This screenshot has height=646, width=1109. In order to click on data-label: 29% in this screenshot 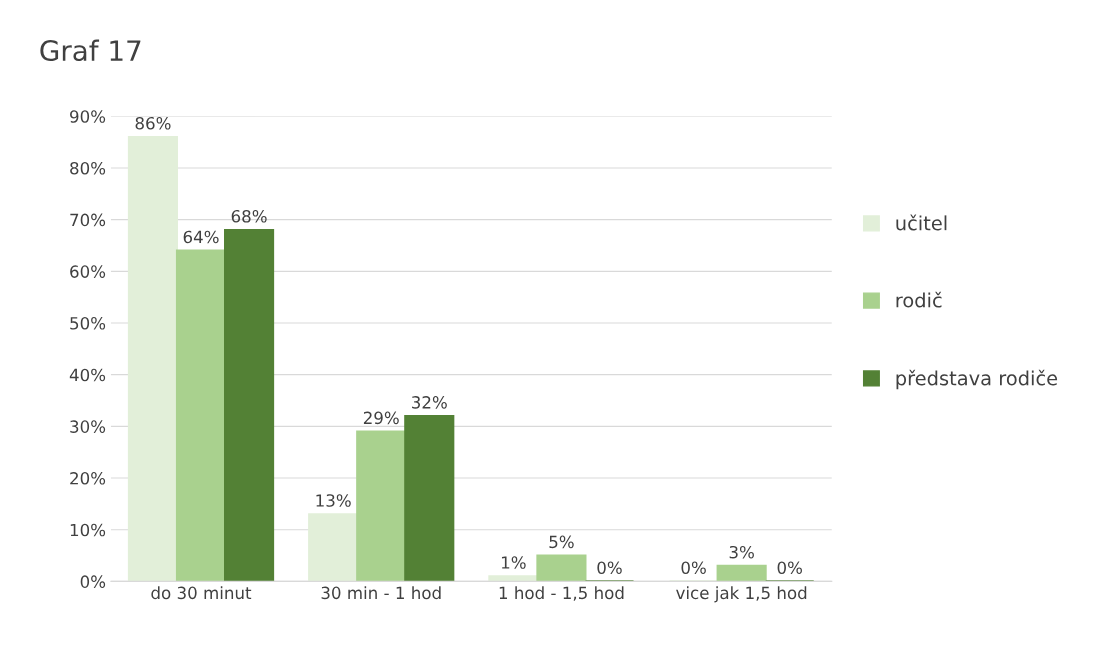, I will do `click(381, 418)`.